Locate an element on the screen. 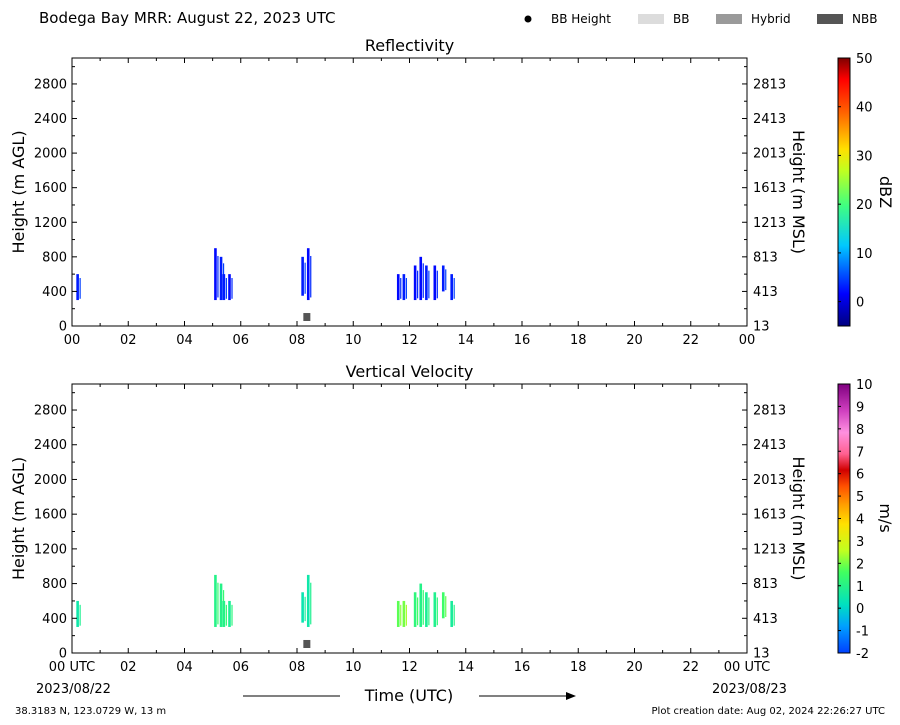 This screenshot has width=900, height=725. y-tick-label: 2400 is located at coordinates (50, 445).